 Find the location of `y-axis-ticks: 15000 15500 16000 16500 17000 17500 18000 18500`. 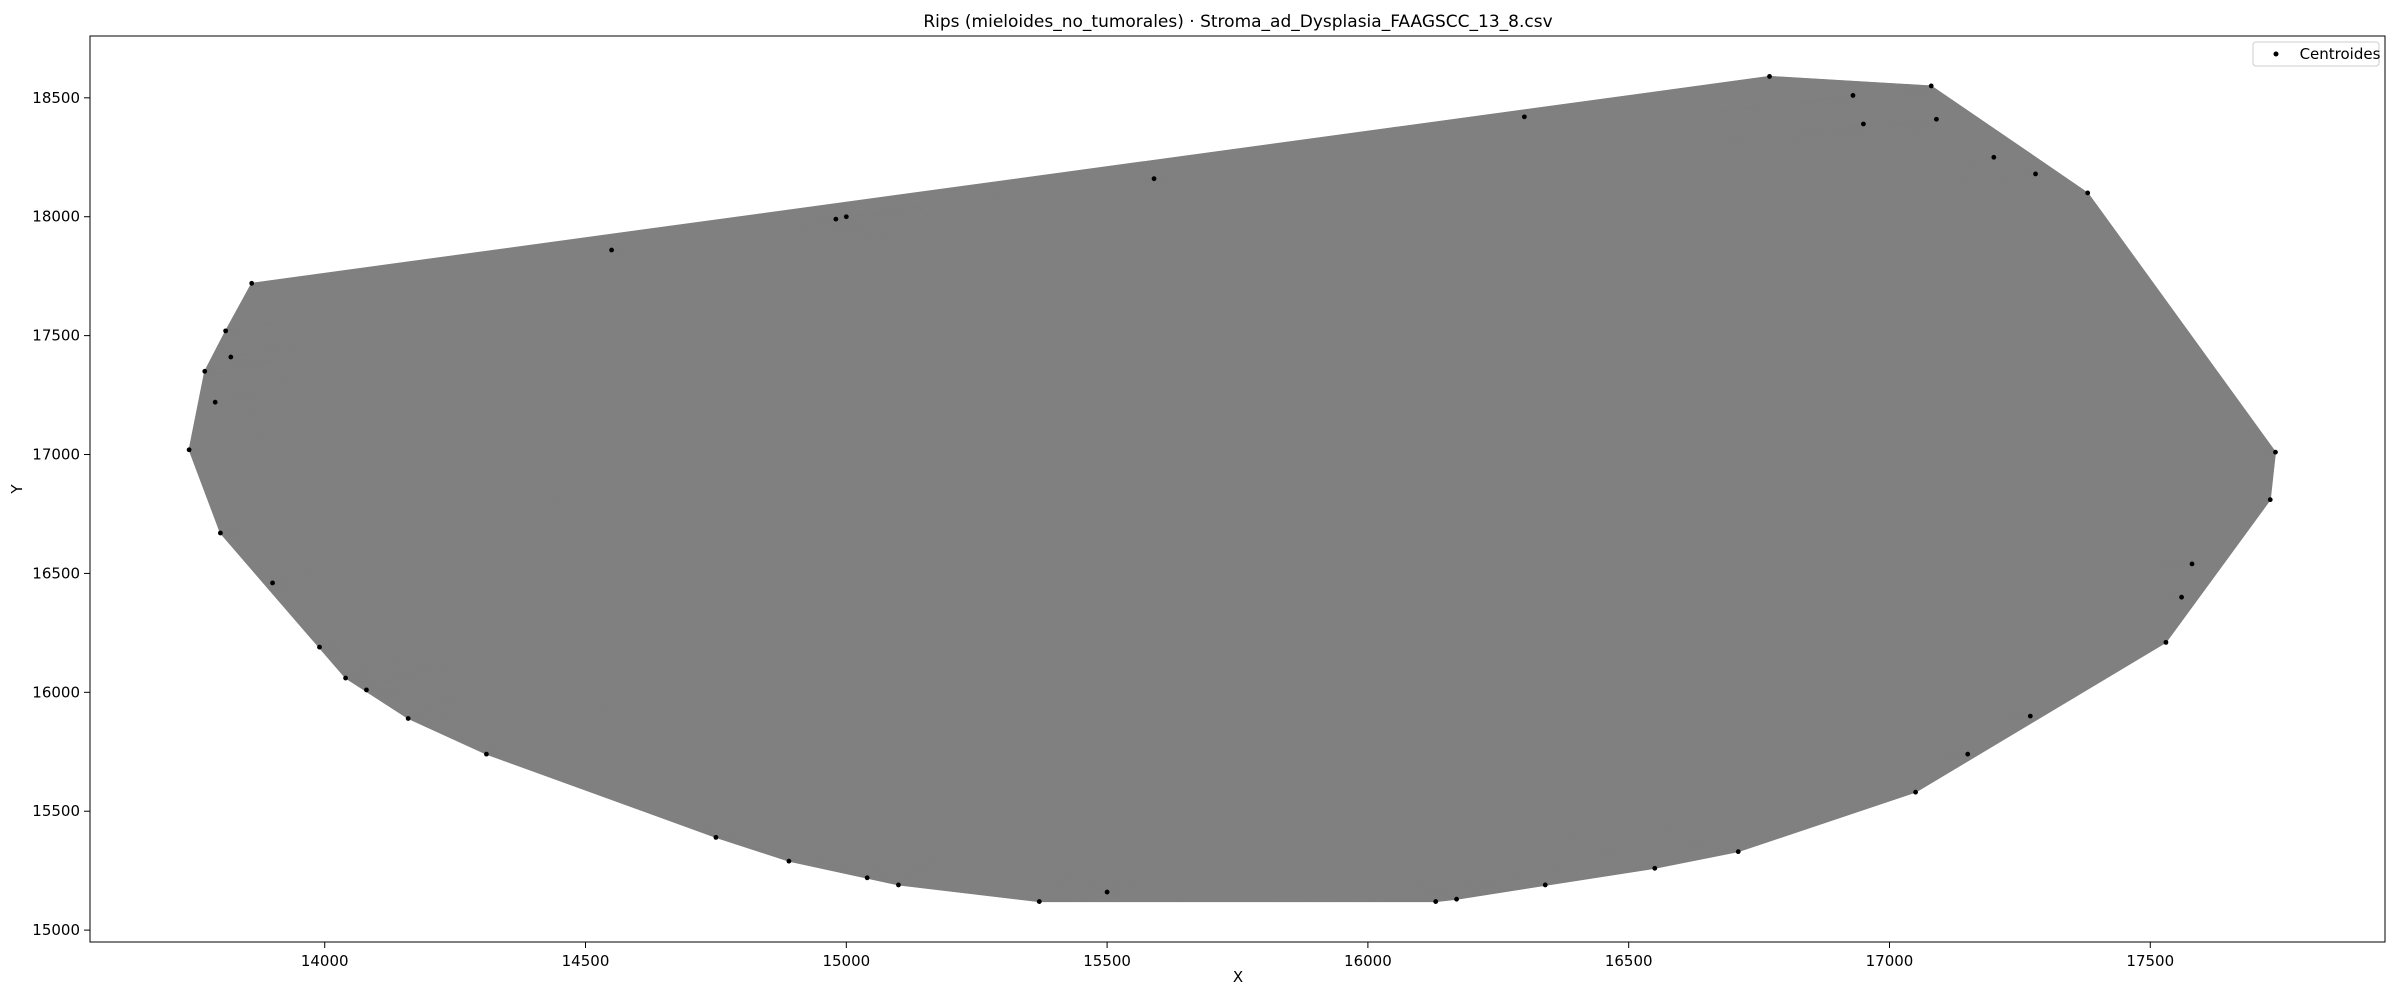

y-axis-ticks: 15000 15500 16000 16500 17000 17500 18000 18500 is located at coordinates (61, 514).